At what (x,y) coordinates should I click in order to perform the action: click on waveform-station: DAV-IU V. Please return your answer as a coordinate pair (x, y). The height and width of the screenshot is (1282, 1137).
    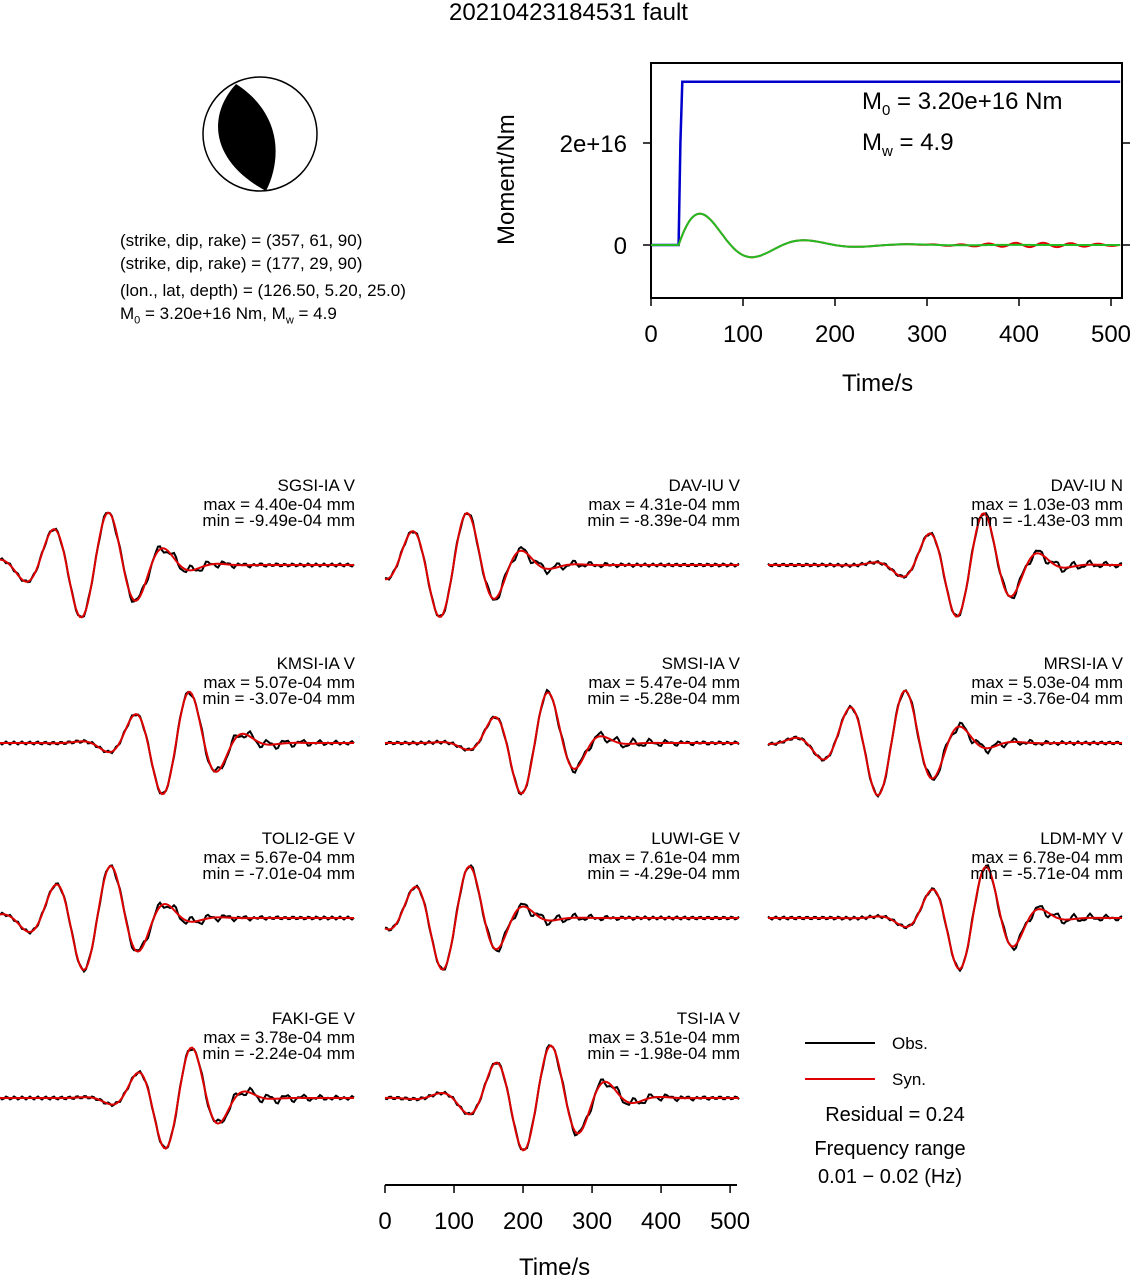
    Looking at the image, I should click on (704, 485).